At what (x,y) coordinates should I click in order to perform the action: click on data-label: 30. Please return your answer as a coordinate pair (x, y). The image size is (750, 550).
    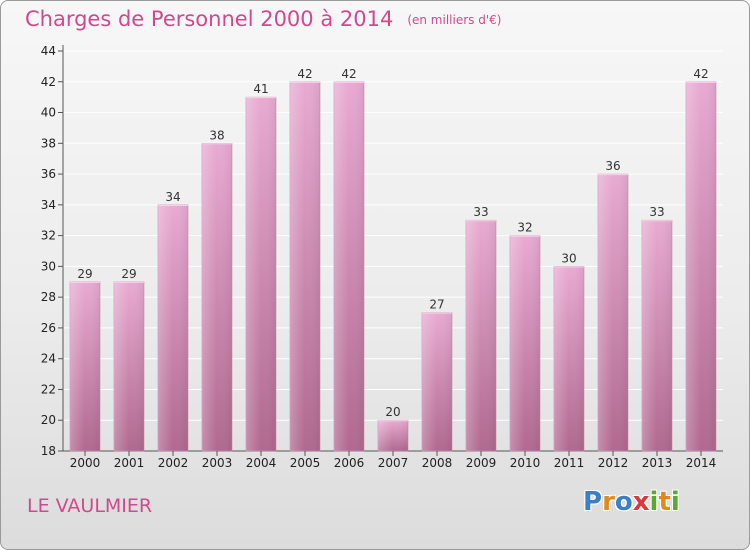
    Looking at the image, I should click on (568, 258).